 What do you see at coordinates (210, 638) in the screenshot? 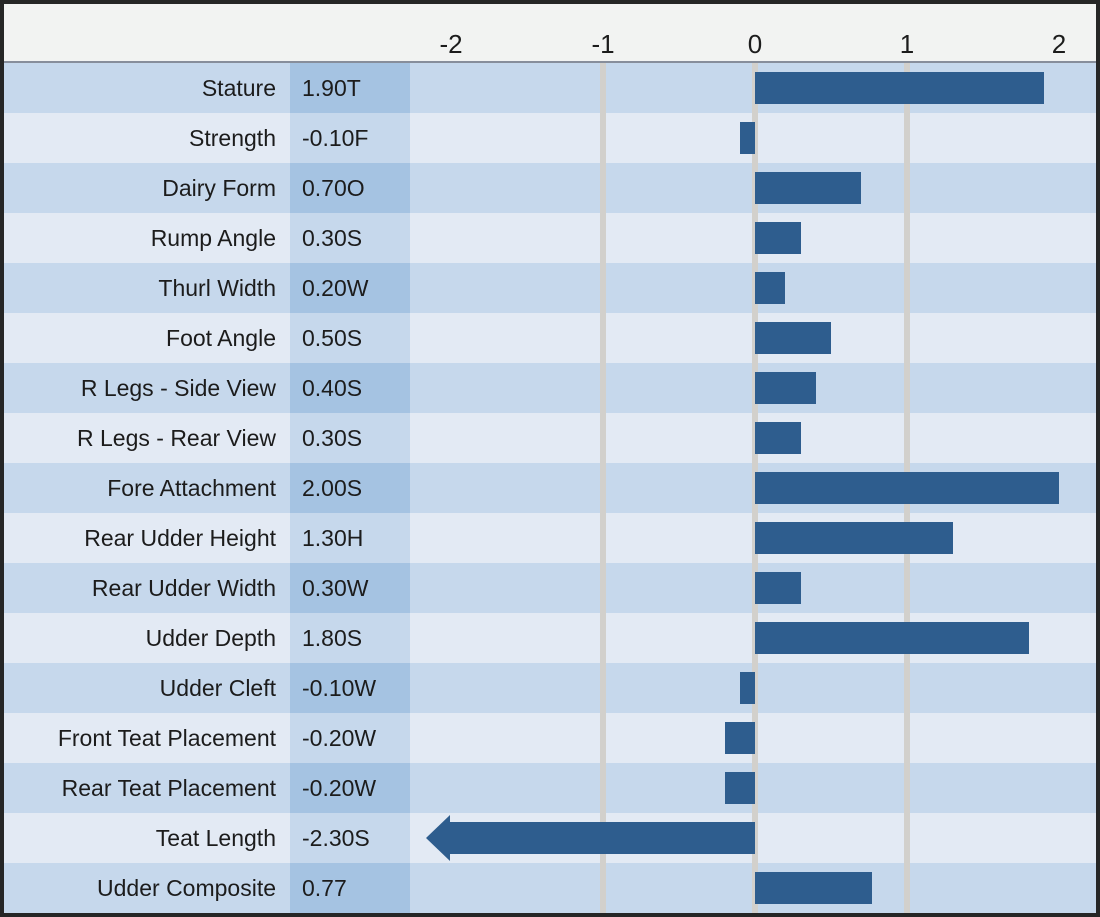
I see `trait-label: Udder Depth` at bounding box center [210, 638].